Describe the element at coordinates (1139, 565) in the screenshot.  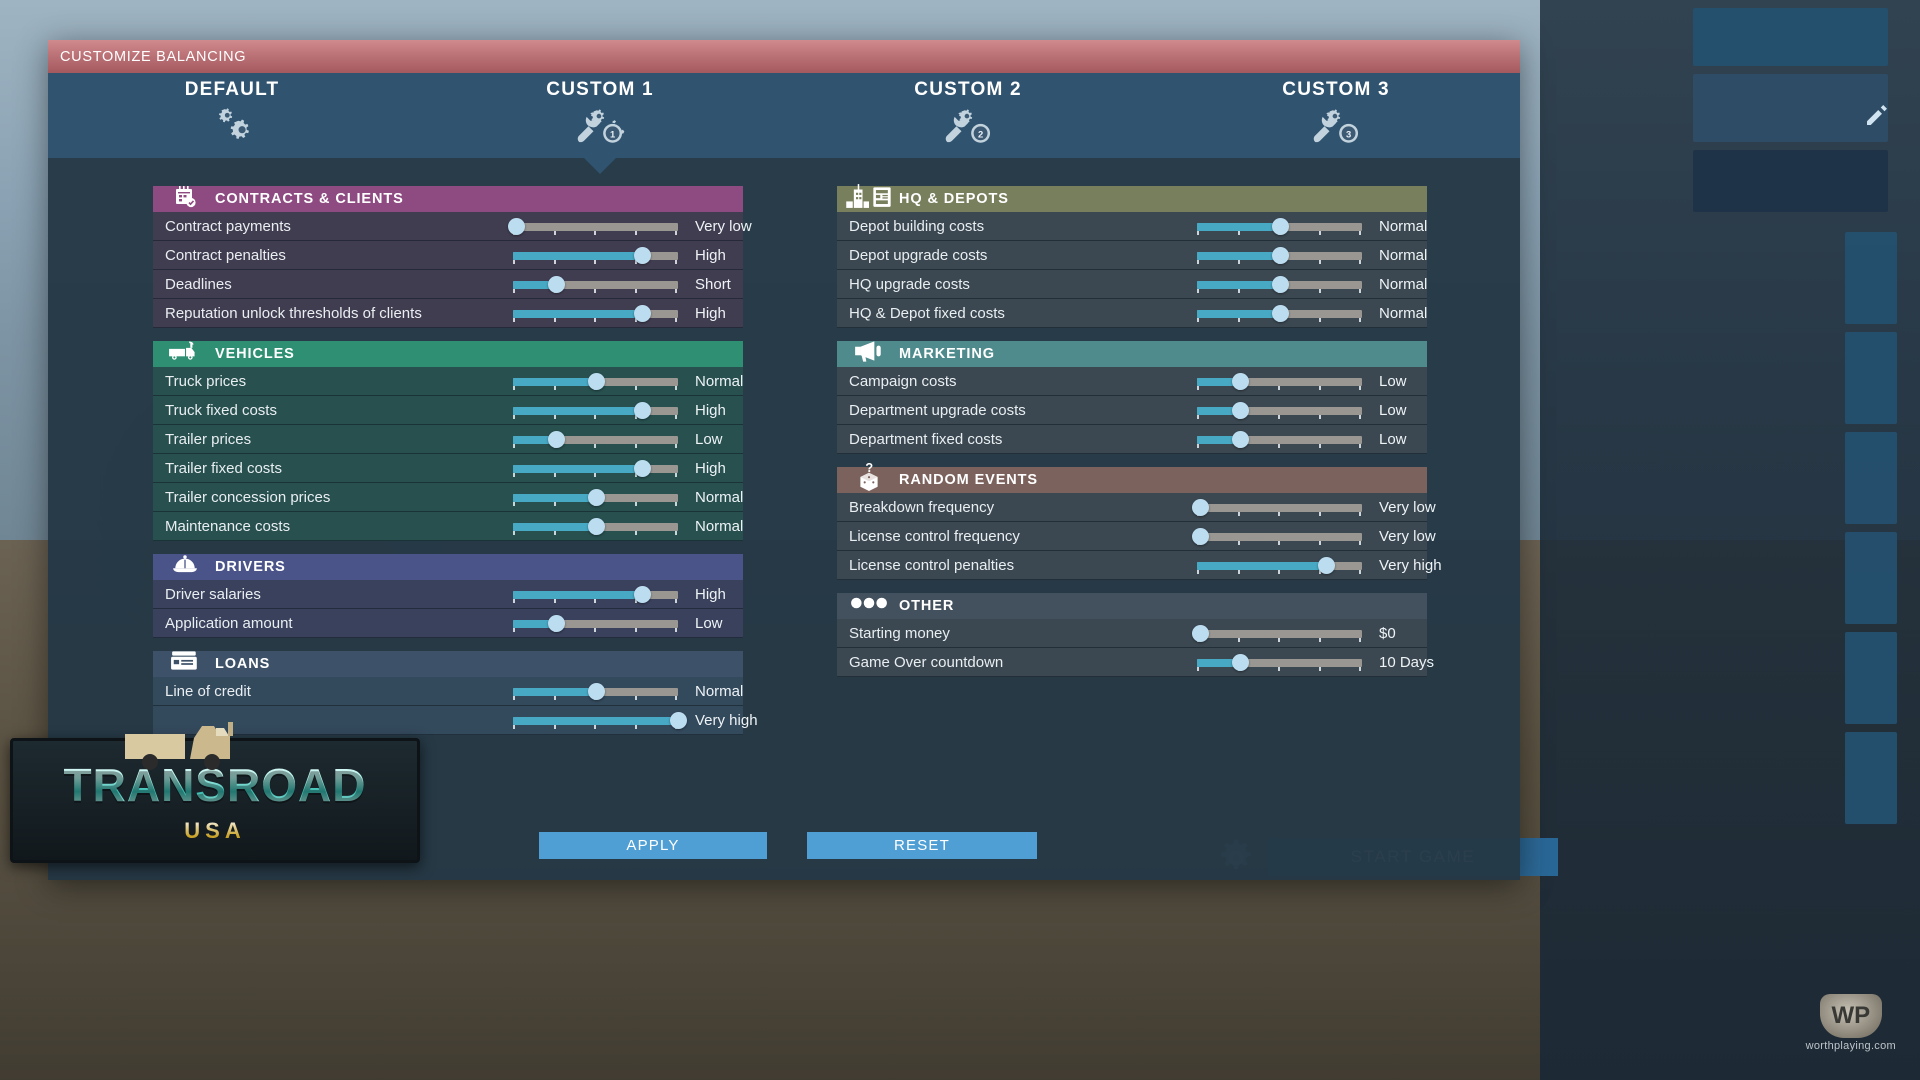
I see `setting-row: License control penalties Very high` at that location.